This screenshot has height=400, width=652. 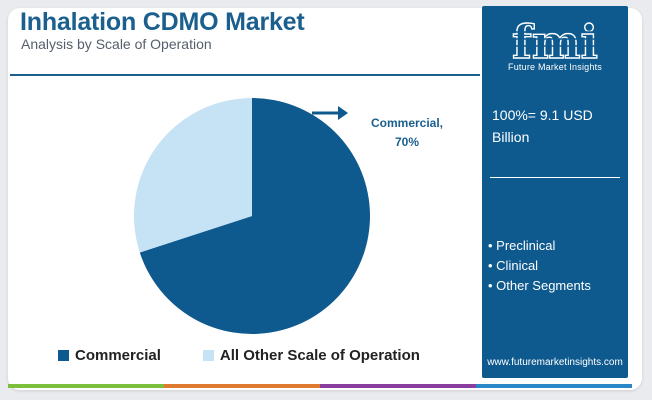 I want to click on sidebar-divider, so click(x=555, y=177).